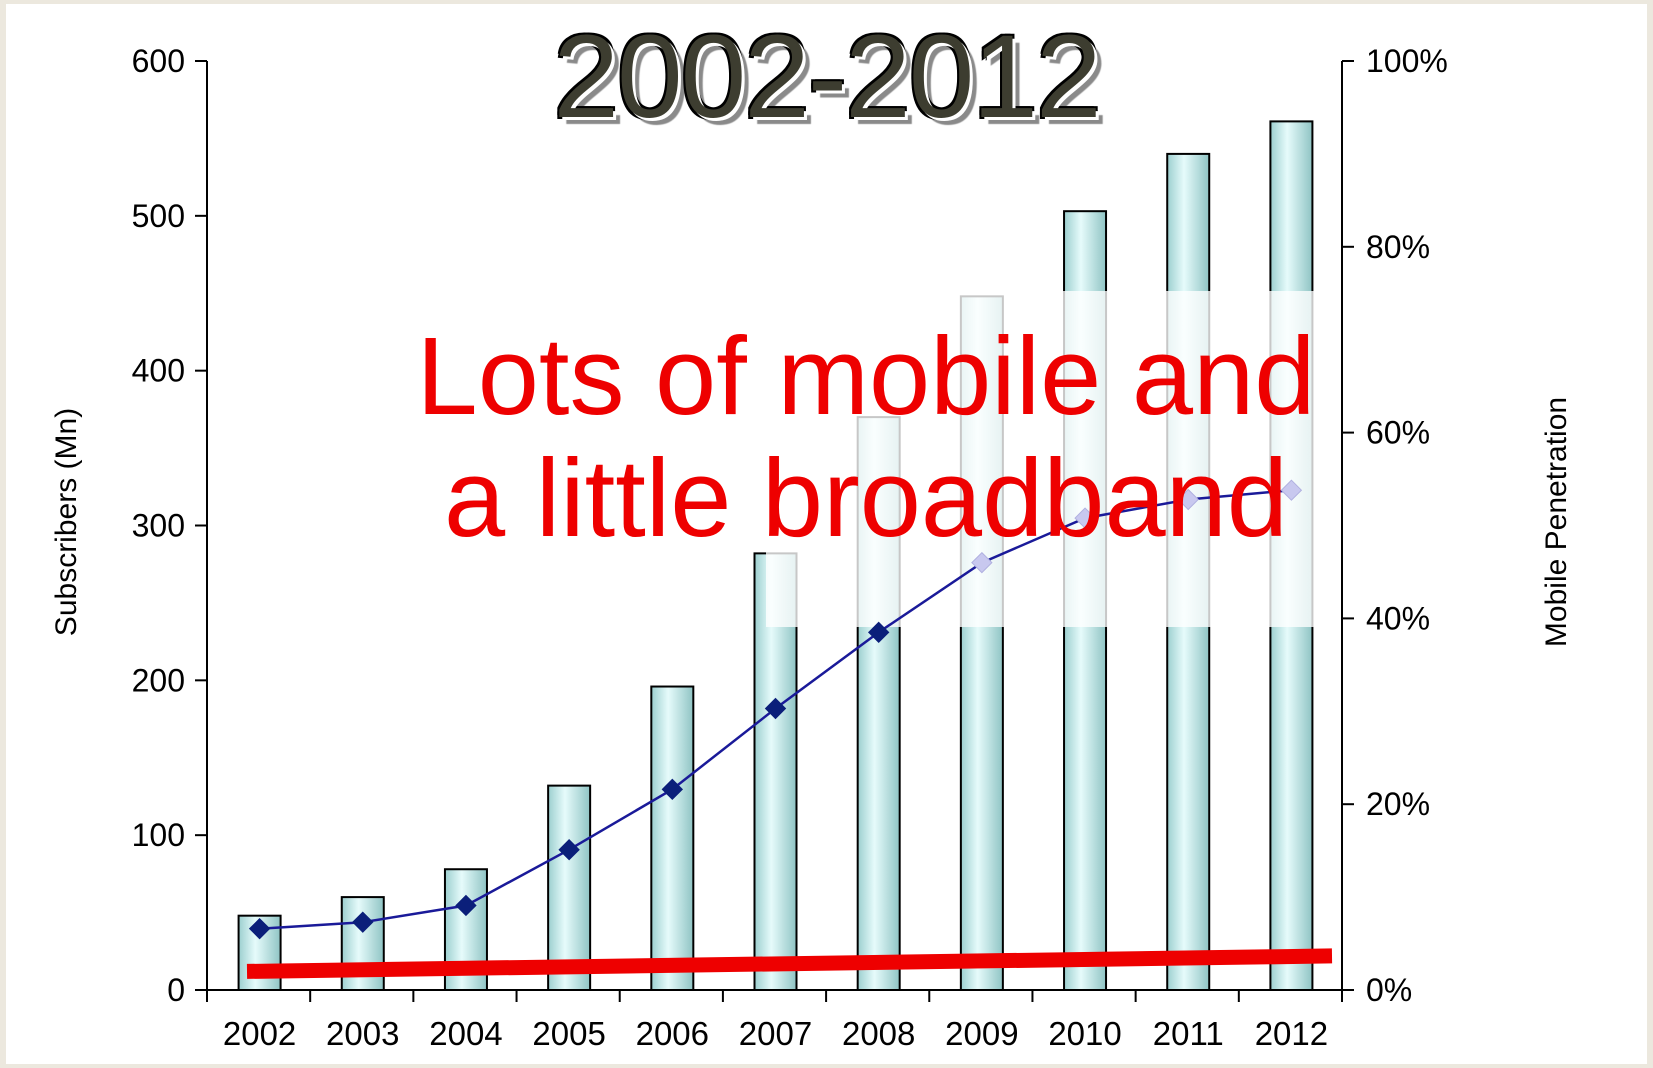  What do you see at coordinates (1066, 459) in the screenshot?
I see `annotation-veil` at bounding box center [1066, 459].